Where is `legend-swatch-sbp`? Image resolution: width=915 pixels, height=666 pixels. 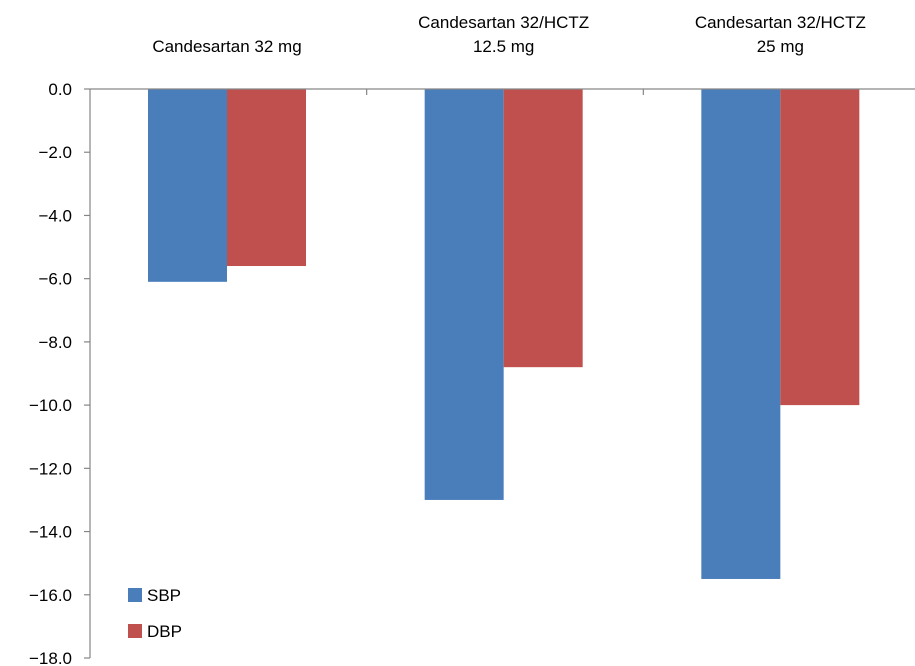 legend-swatch-sbp is located at coordinates (135, 595).